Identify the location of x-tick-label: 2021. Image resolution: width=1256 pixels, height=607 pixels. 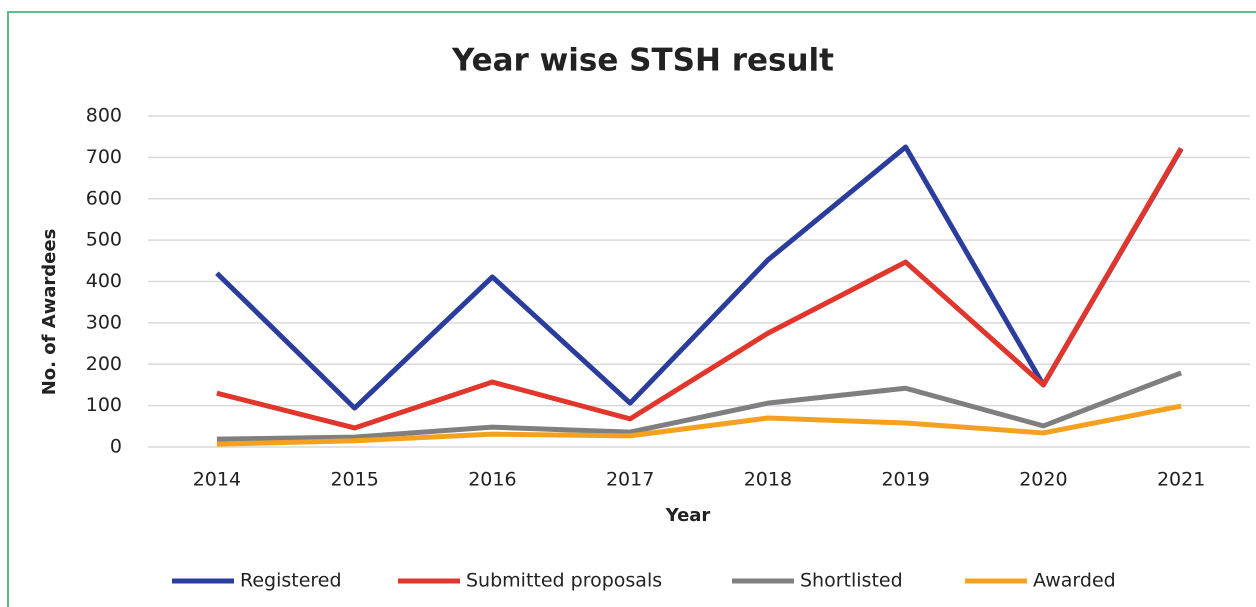
(1181, 480).